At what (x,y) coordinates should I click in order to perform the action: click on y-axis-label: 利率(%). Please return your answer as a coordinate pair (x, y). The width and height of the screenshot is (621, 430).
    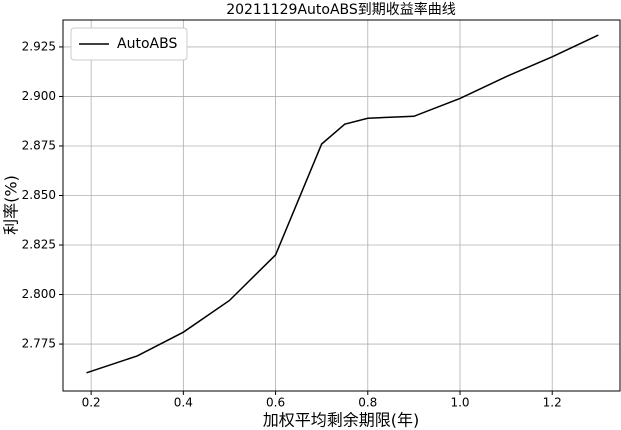
    Looking at the image, I should click on (11, 205).